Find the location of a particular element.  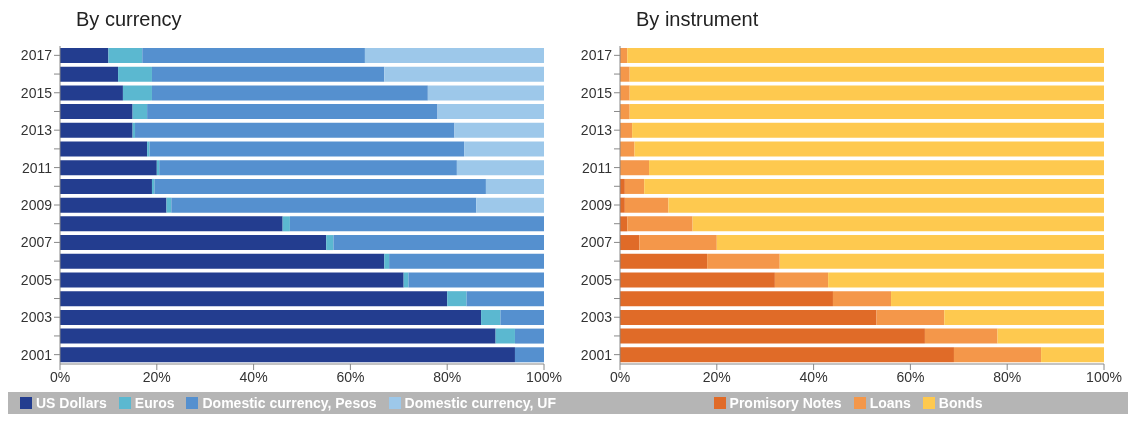

y-tick-label: 2017 is located at coordinates (36, 55).